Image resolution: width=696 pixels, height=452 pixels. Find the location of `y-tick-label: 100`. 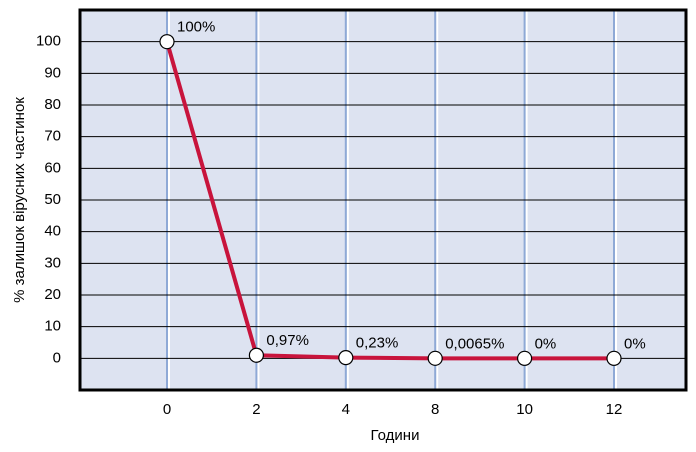

y-tick-label: 100 is located at coordinates (48, 41).